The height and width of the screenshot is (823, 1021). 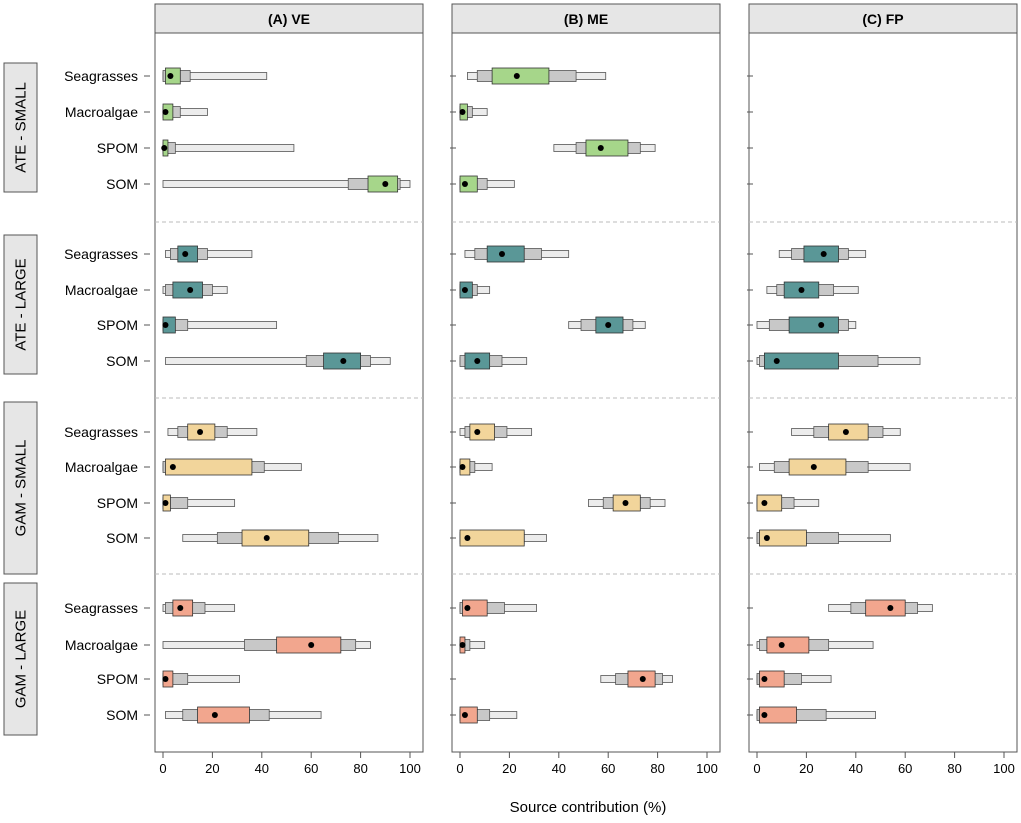 I want to click on panel-title: (B) ME, so click(x=586, y=19).